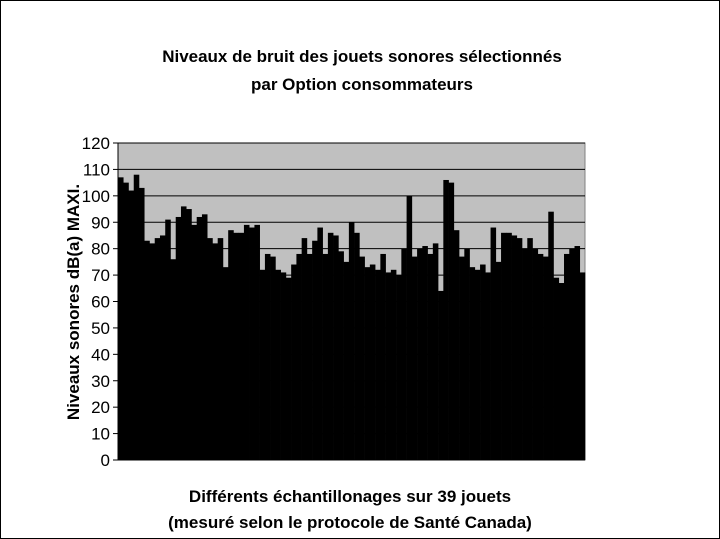 This screenshot has width=720, height=539. Describe the element at coordinates (96, 196) in the screenshot. I see `y-tick-label: 100` at that location.